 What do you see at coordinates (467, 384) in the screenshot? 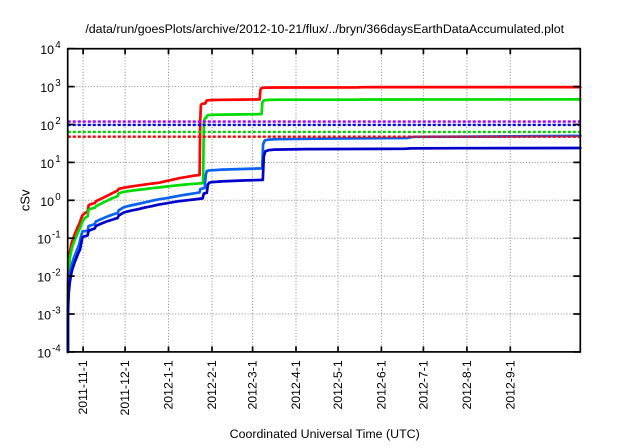
I see `svg-text: 2012-8-1` at bounding box center [467, 384].